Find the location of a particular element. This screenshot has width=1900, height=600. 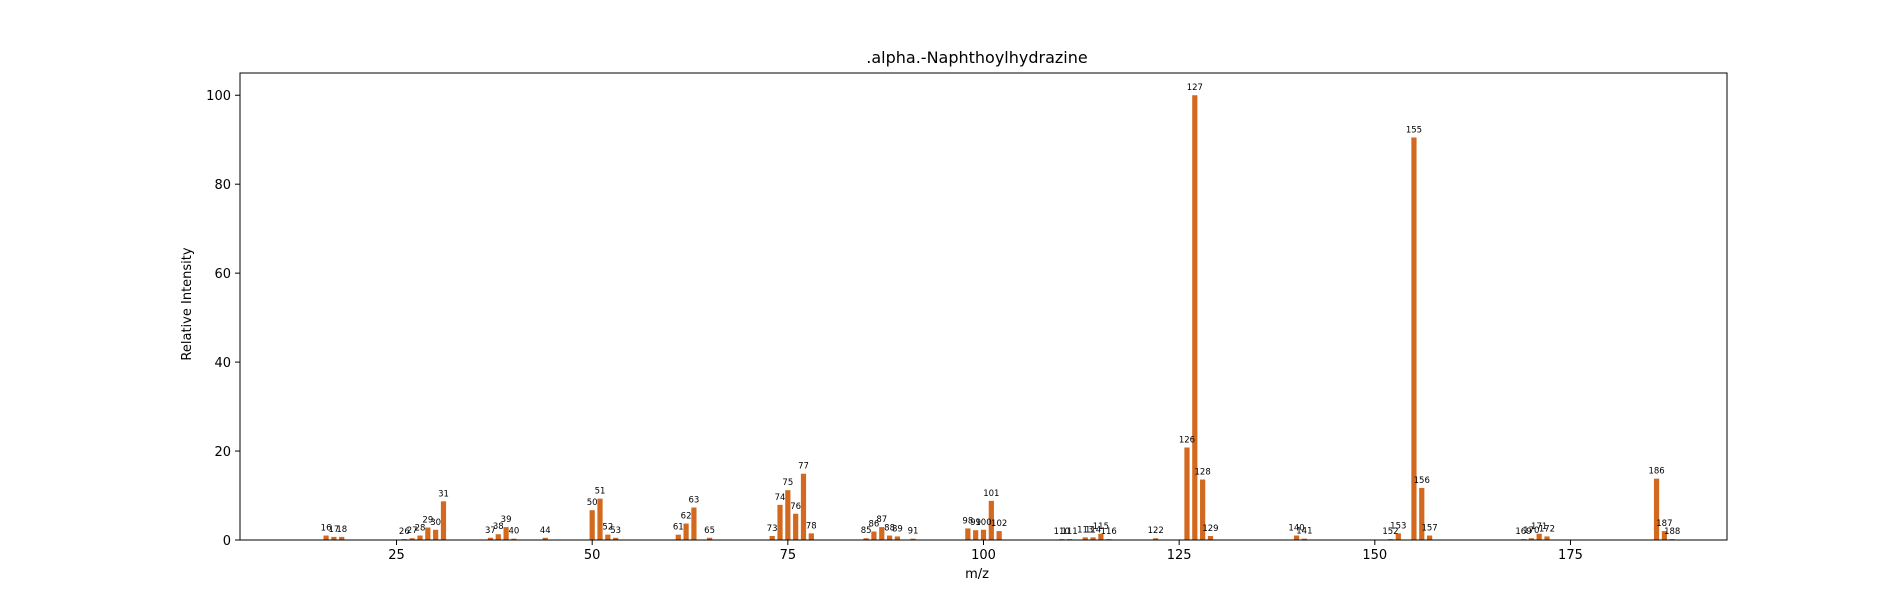

peak-label: 30 is located at coordinates (435, 523).